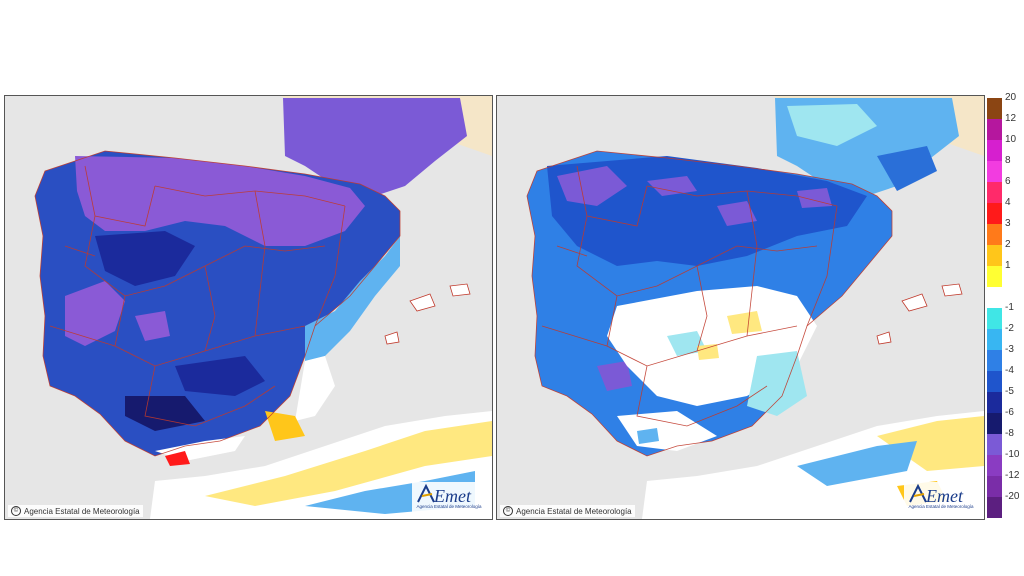 The height and width of the screenshot is (576, 1024). Describe the element at coordinates (1008, 244) in the screenshot. I see `legend-label: 2` at that location.